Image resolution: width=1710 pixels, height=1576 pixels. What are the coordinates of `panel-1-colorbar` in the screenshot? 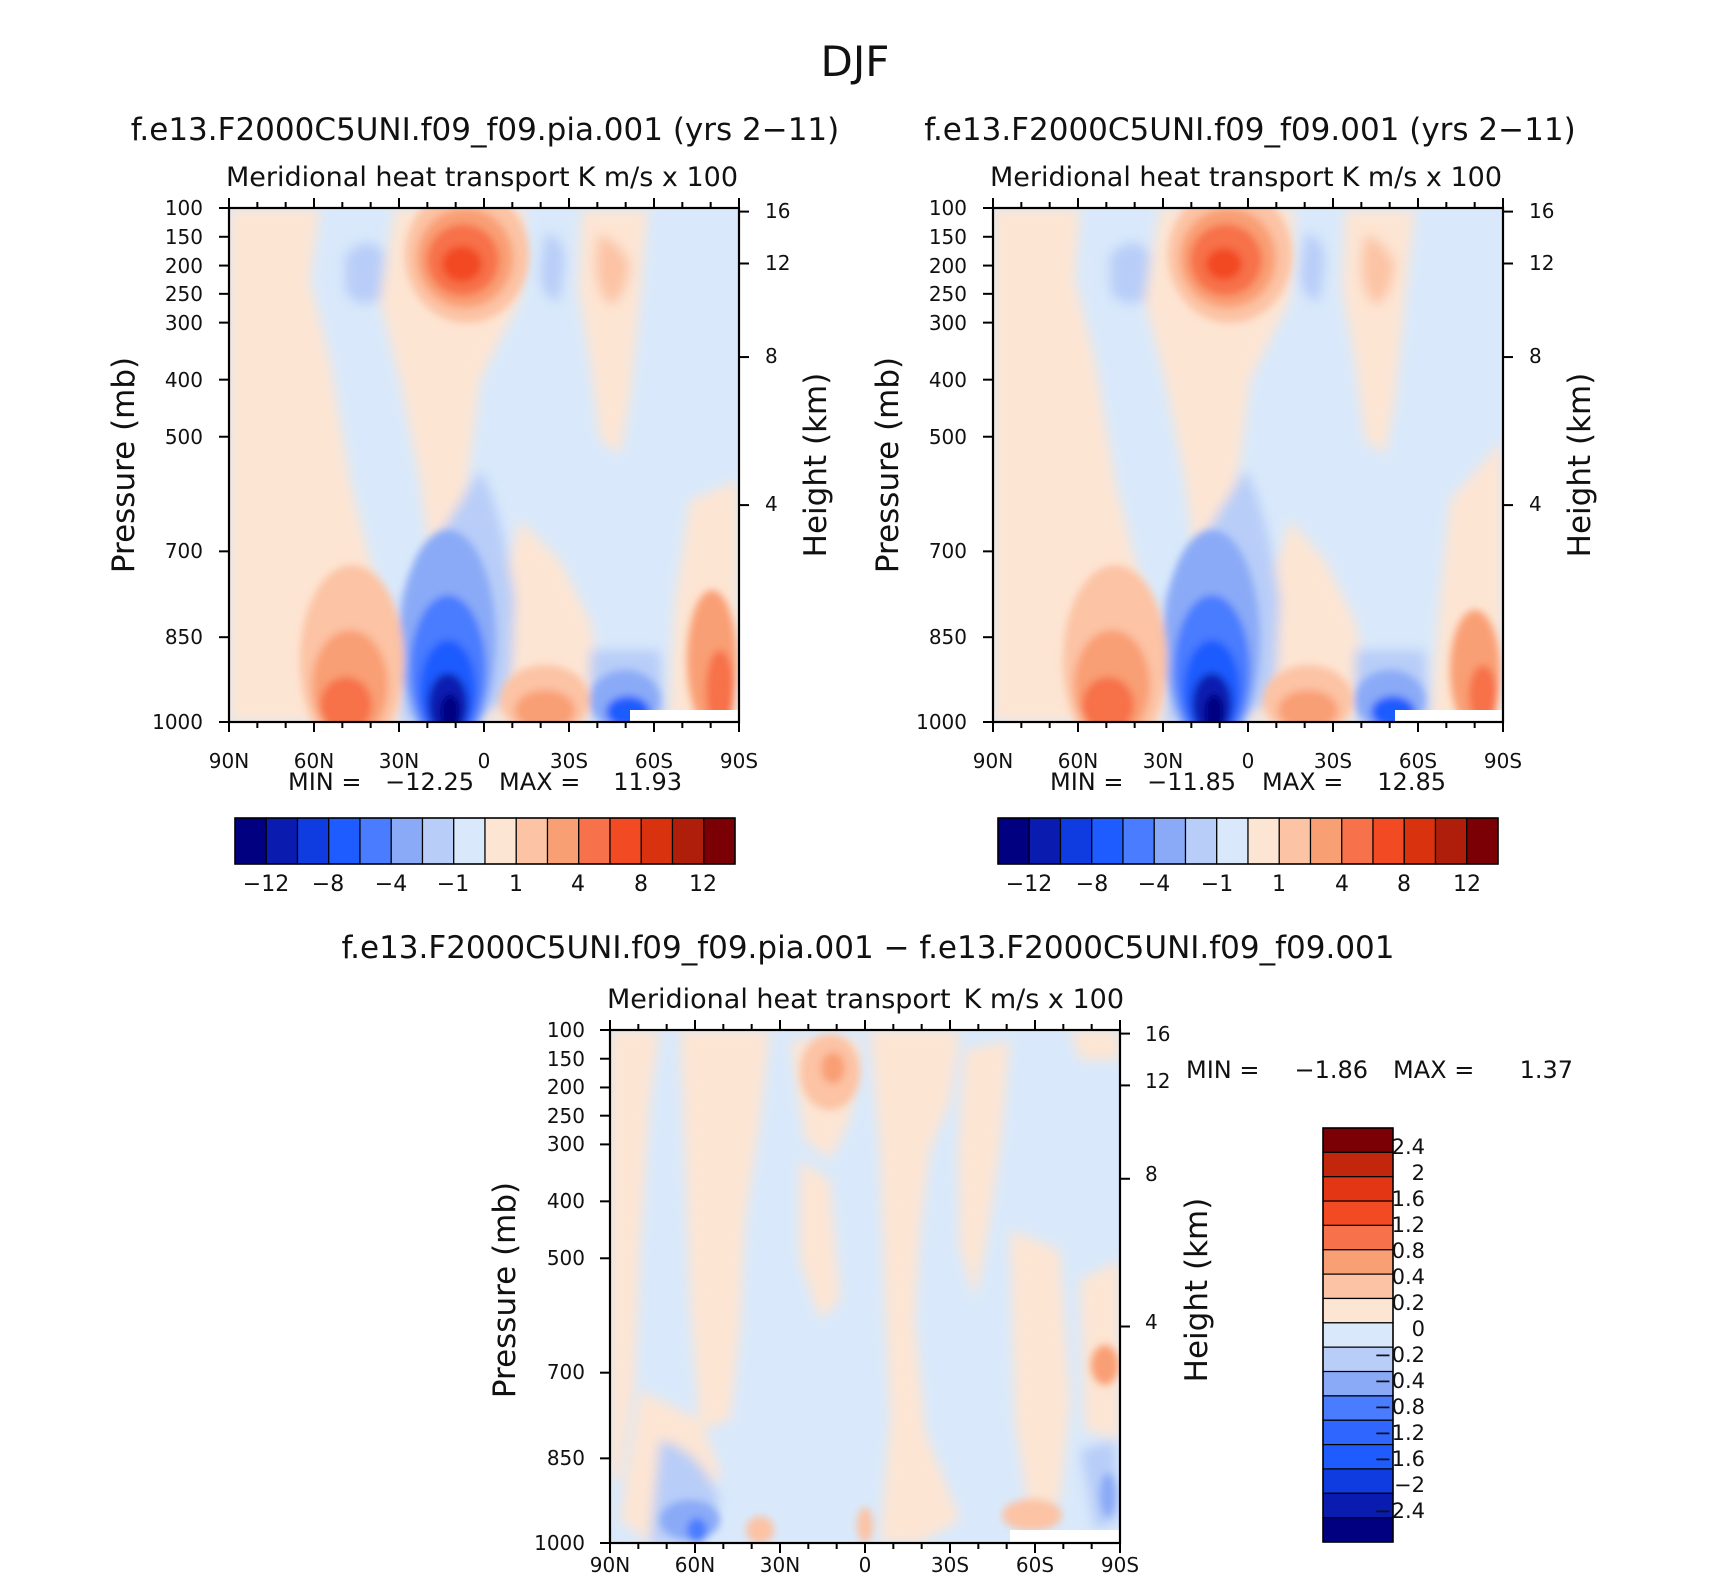 It's located at (485, 841).